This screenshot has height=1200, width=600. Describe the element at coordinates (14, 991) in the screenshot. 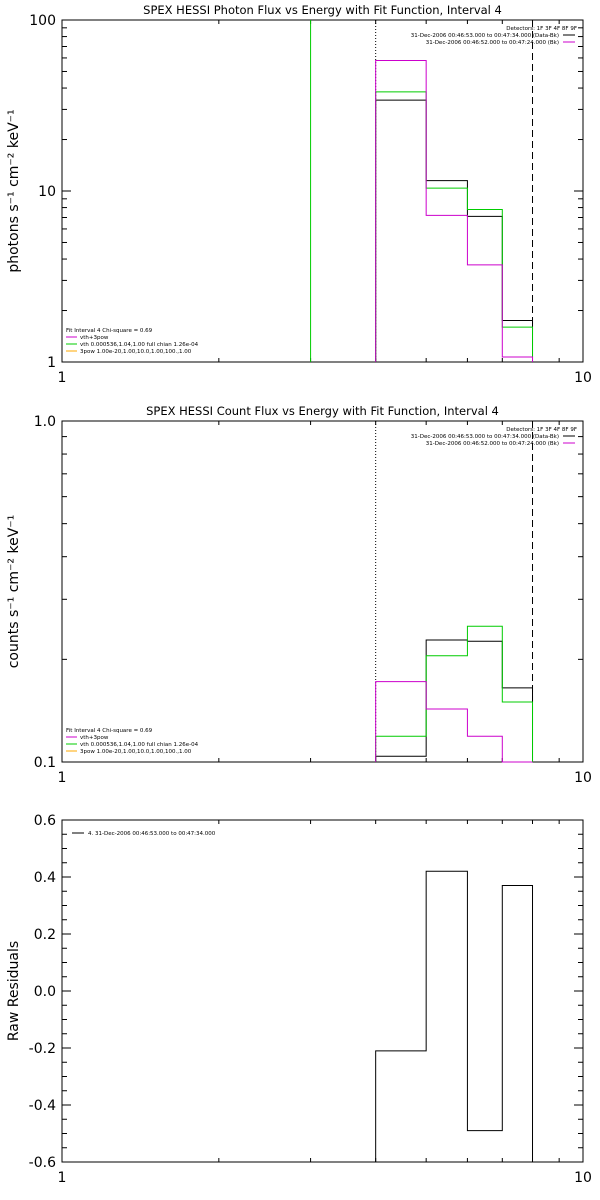

I see `y-axis-label: Raw Residuals` at that location.